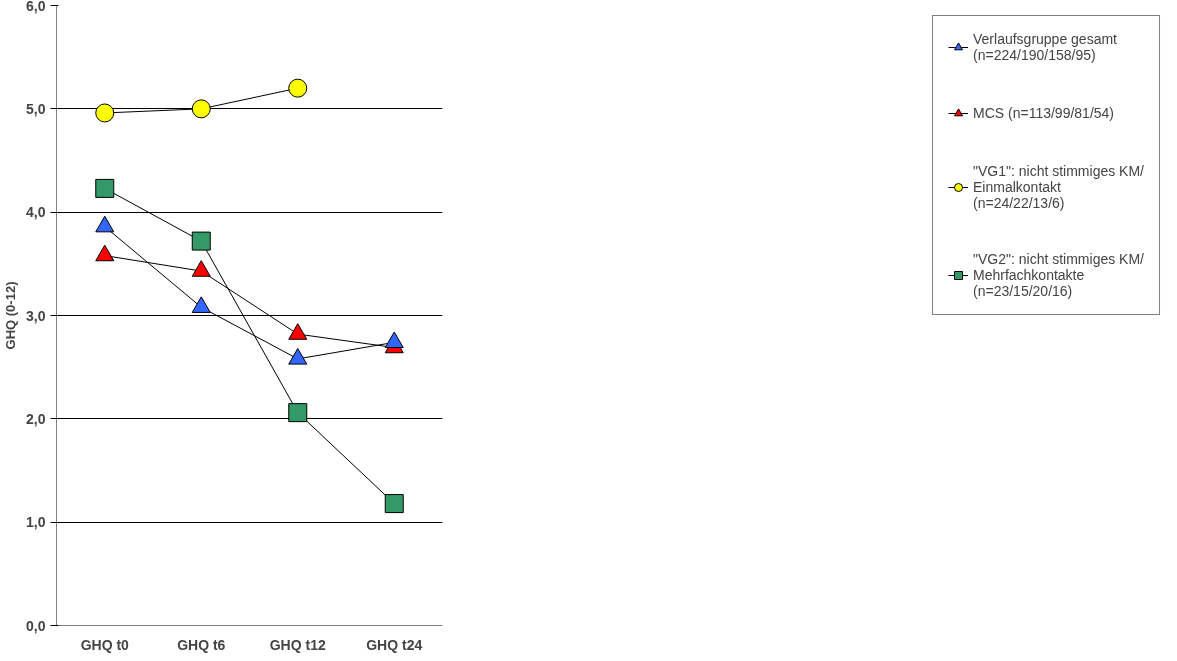 This screenshot has width=1177, height=661. I want to click on legend-label: Verlaufsgruppe gesamt (n=224/190/158/95), so click(1045, 47).